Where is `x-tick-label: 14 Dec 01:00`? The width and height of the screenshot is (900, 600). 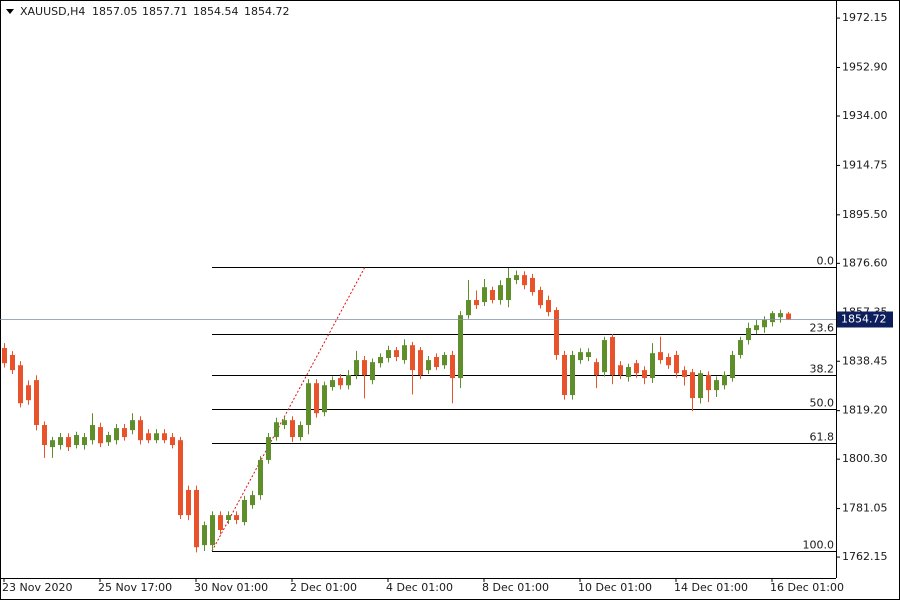 x-tick-label: 14 Dec 01:00 is located at coordinates (711, 587).